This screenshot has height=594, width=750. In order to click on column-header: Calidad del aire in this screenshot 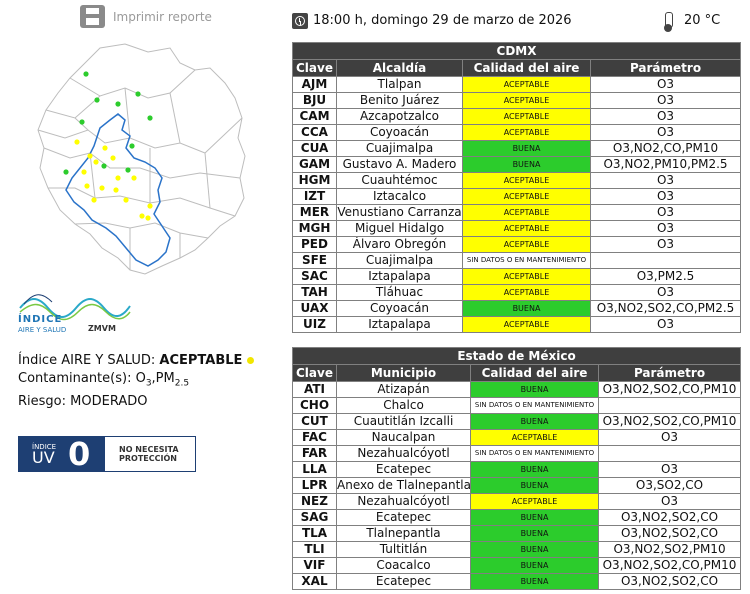, I will do `click(534, 373)`.